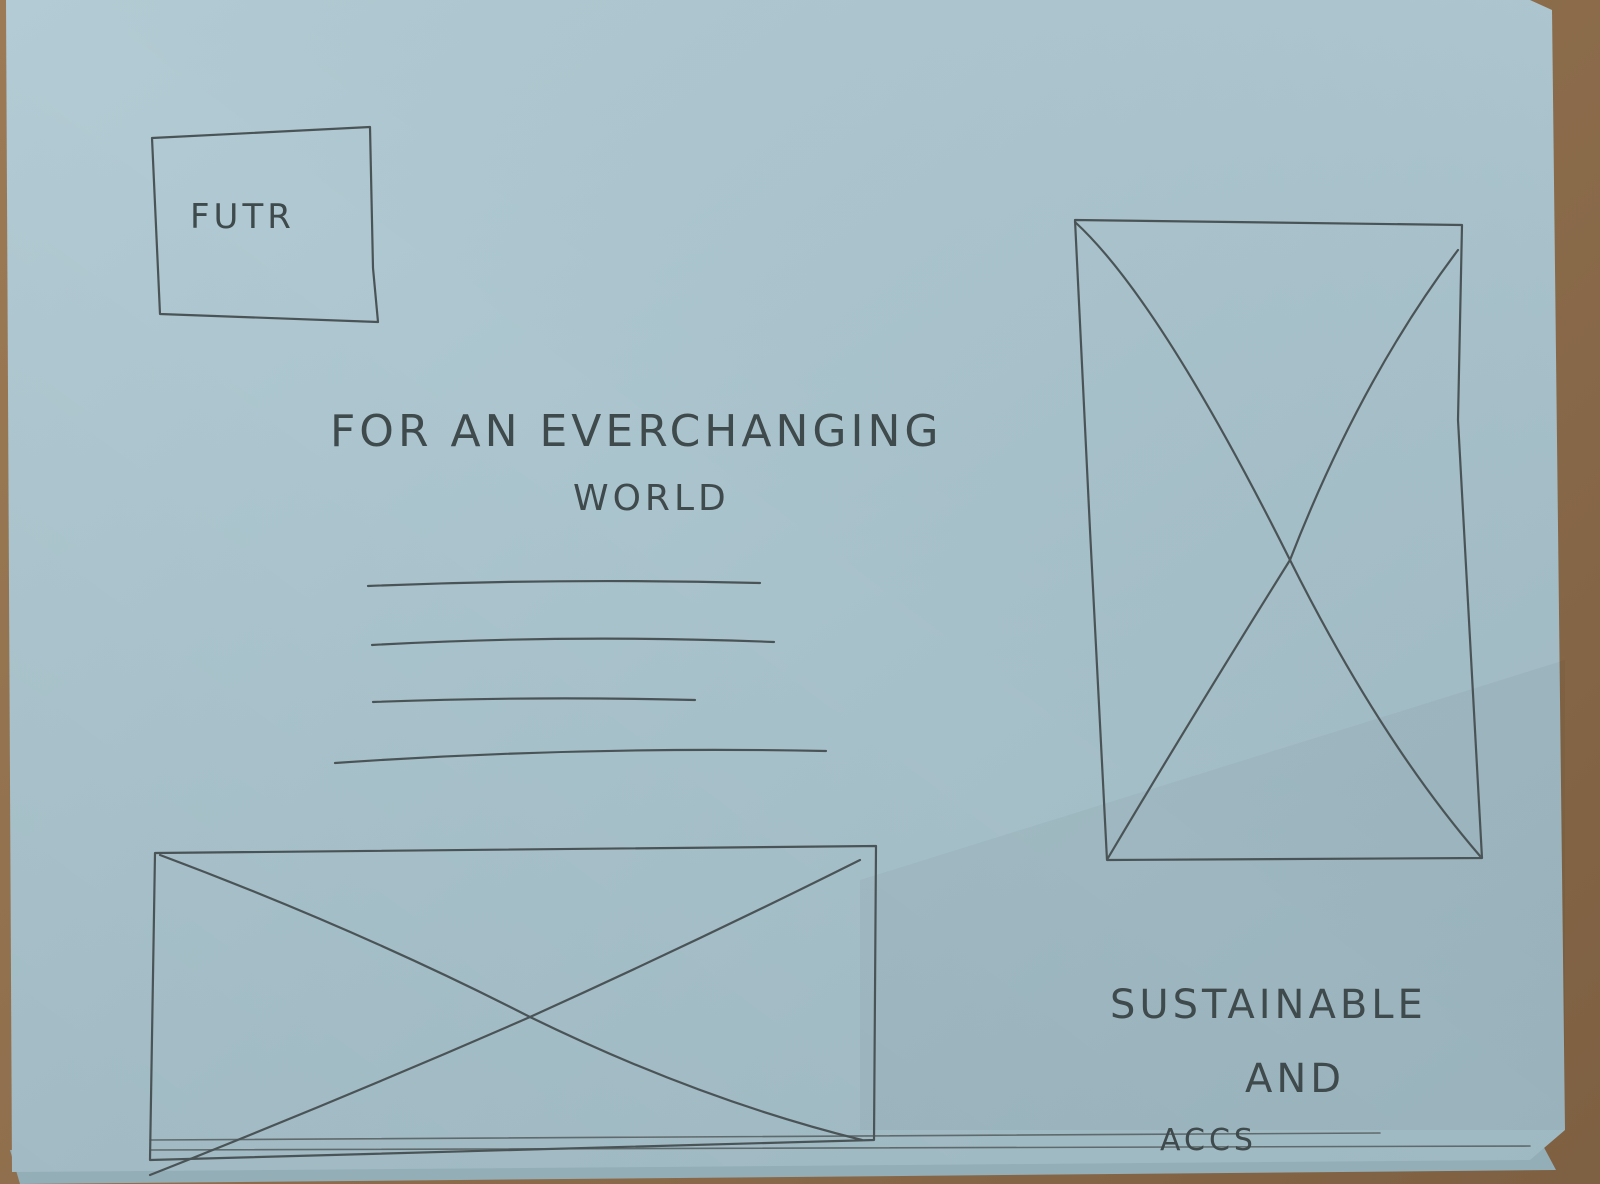 This screenshot has height=1184, width=1600. What do you see at coordinates (636, 431) in the screenshot?
I see `headline-line-1: FOR AN EVERCHANGING` at bounding box center [636, 431].